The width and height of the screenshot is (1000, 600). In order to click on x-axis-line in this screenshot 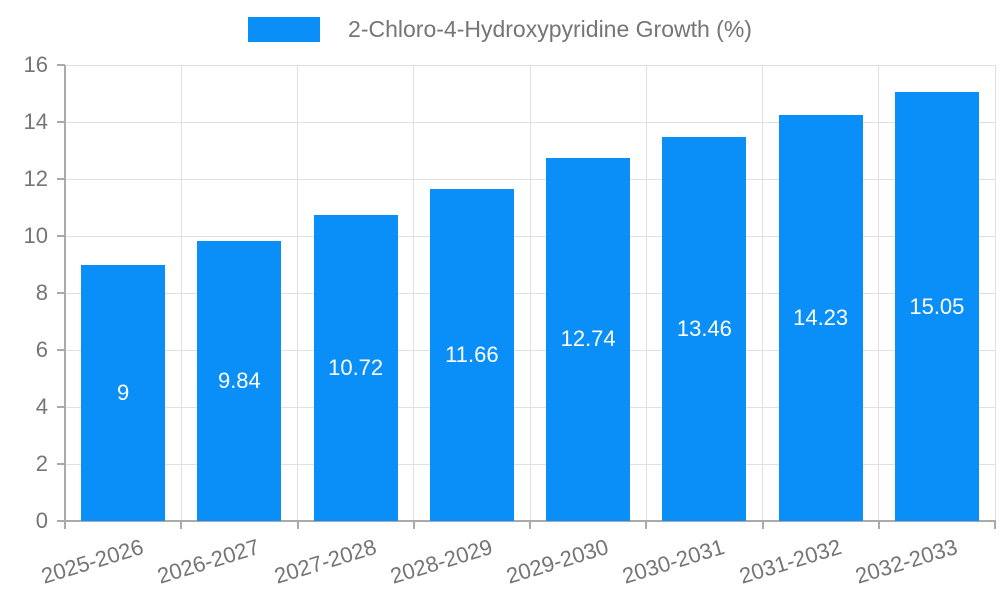, I will do `click(530, 521)`.